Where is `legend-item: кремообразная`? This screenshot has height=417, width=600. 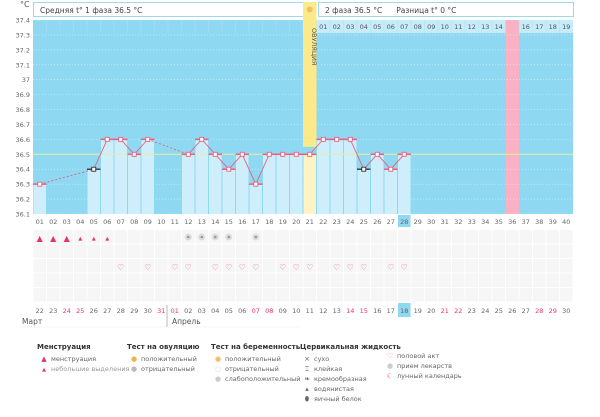
legend-item: кремообразная is located at coordinates (340, 379).